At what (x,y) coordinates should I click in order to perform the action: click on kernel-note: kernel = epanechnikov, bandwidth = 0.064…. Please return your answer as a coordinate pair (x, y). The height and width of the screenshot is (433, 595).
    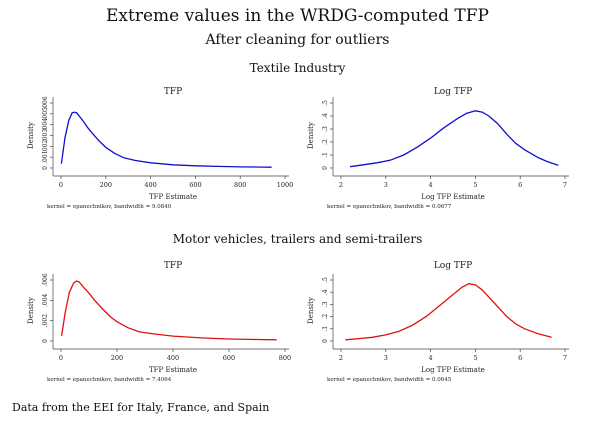
    Looking at the image, I should click on (389, 380).